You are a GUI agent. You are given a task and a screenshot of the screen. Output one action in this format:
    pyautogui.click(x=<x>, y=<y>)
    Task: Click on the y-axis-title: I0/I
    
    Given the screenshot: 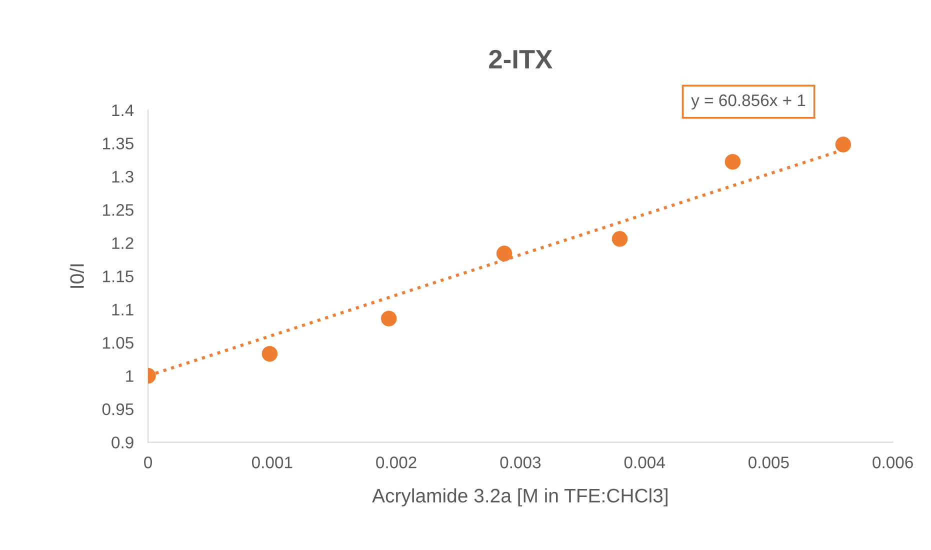 What is the action you would take?
    pyautogui.click(x=77, y=276)
    